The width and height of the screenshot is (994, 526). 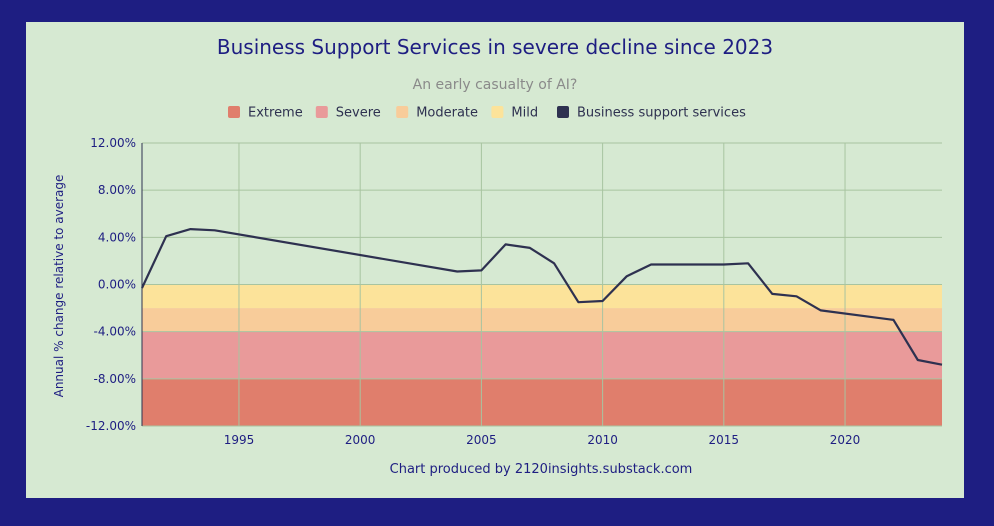 I want to click on chart-subtitle: An early casualty of AI?, so click(x=495, y=85).